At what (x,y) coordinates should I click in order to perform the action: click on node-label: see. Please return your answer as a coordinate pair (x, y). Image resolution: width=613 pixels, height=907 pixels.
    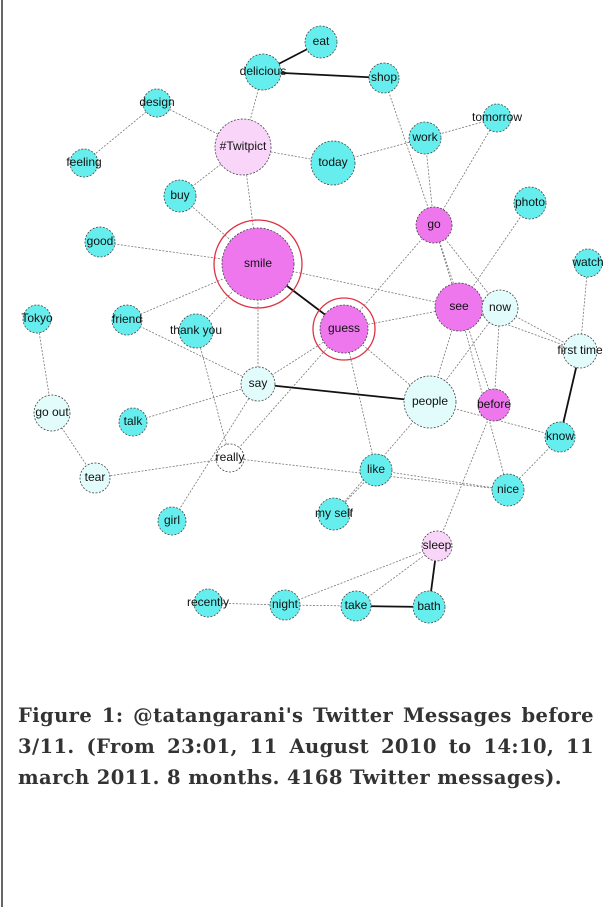
    Looking at the image, I should click on (459, 306).